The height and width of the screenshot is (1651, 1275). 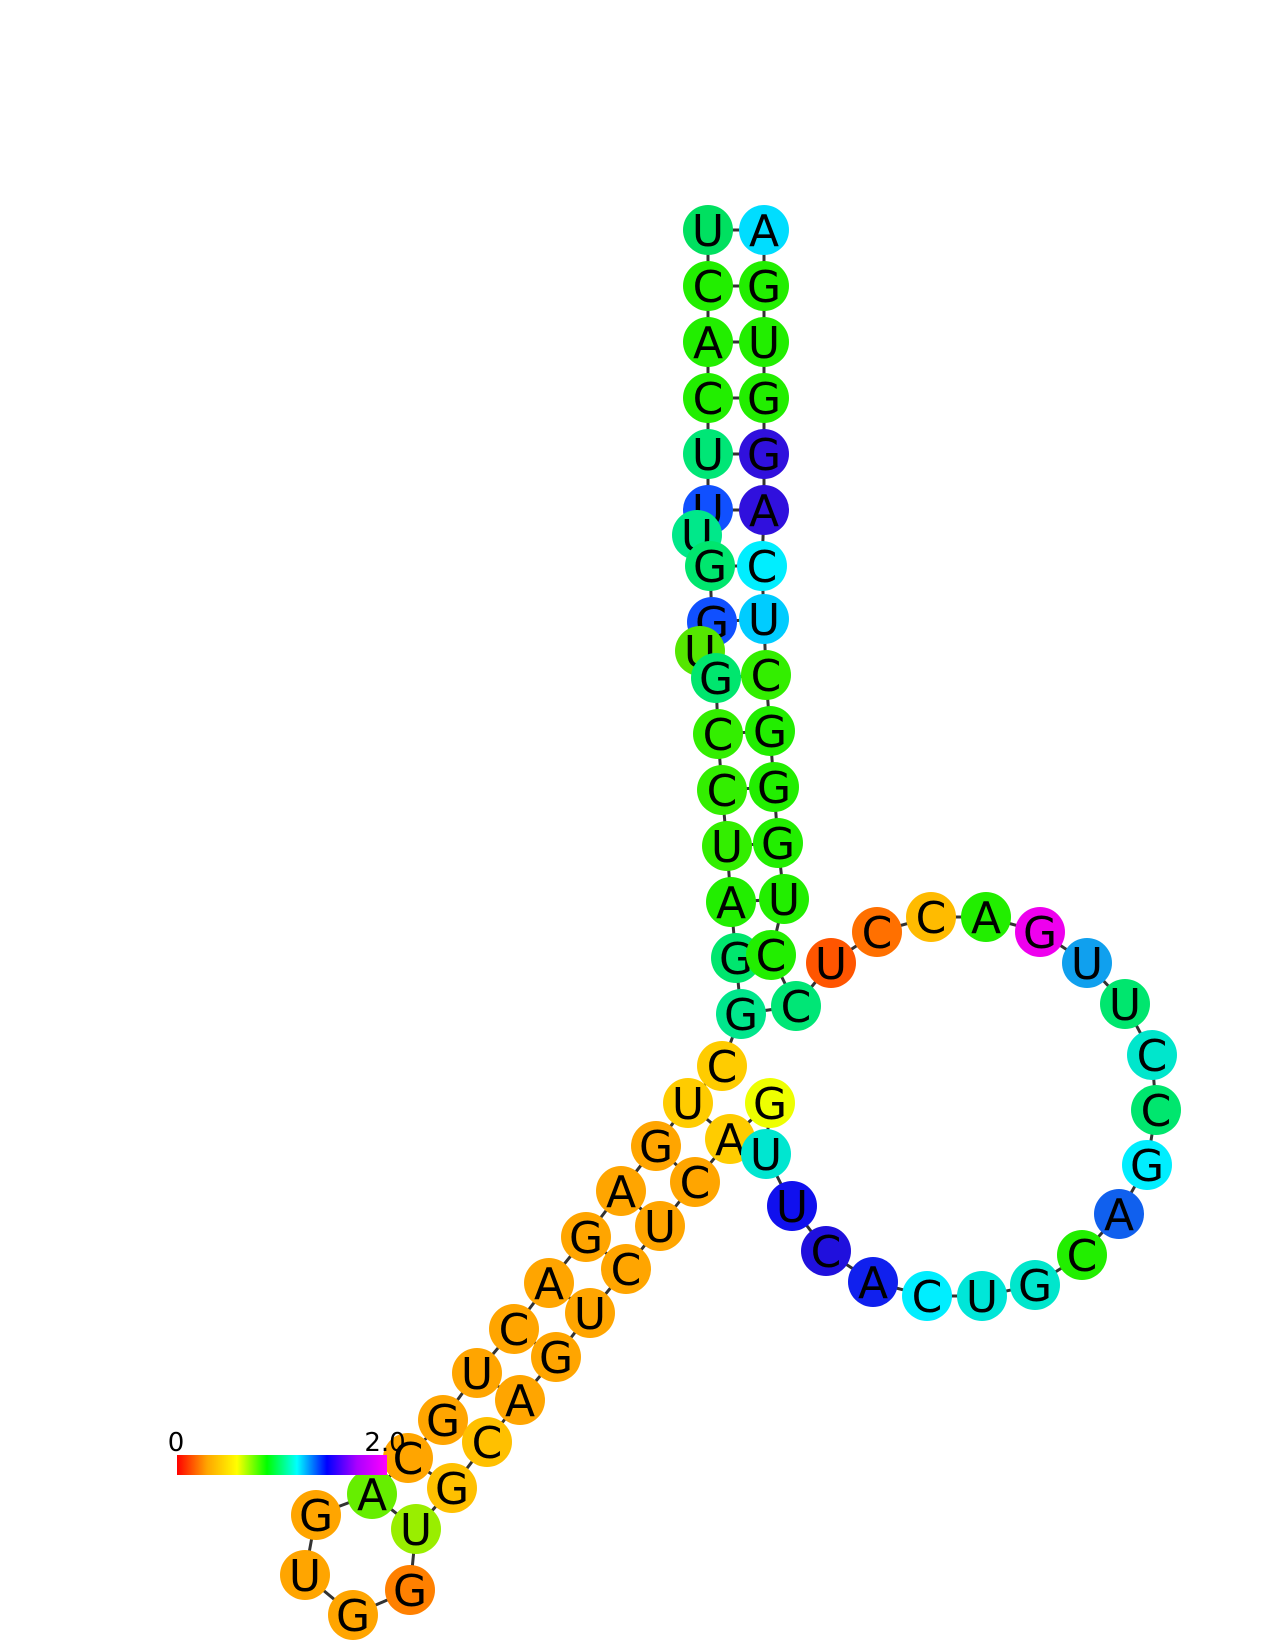 What do you see at coordinates (727, 847) in the screenshot?
I see `nucleotide-14: U` at bounding box center [727, 847].